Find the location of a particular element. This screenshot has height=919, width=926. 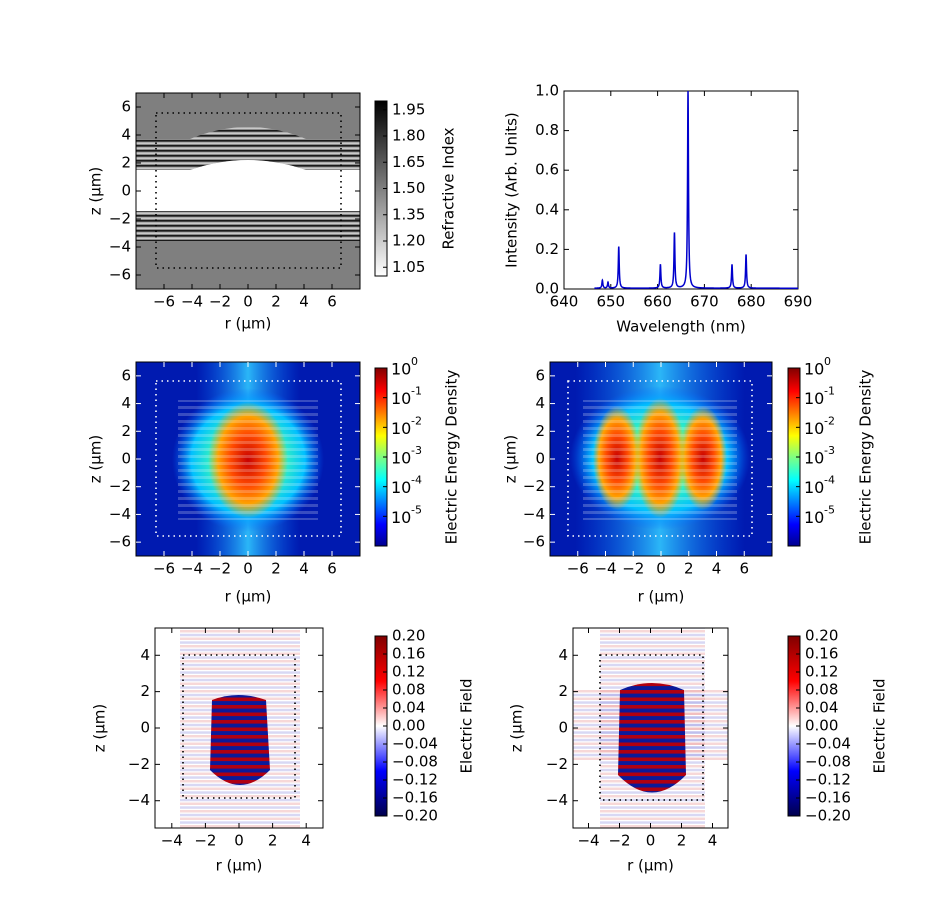

colorbar-tick-label: −0.08 is located at coordinates (828, 762).